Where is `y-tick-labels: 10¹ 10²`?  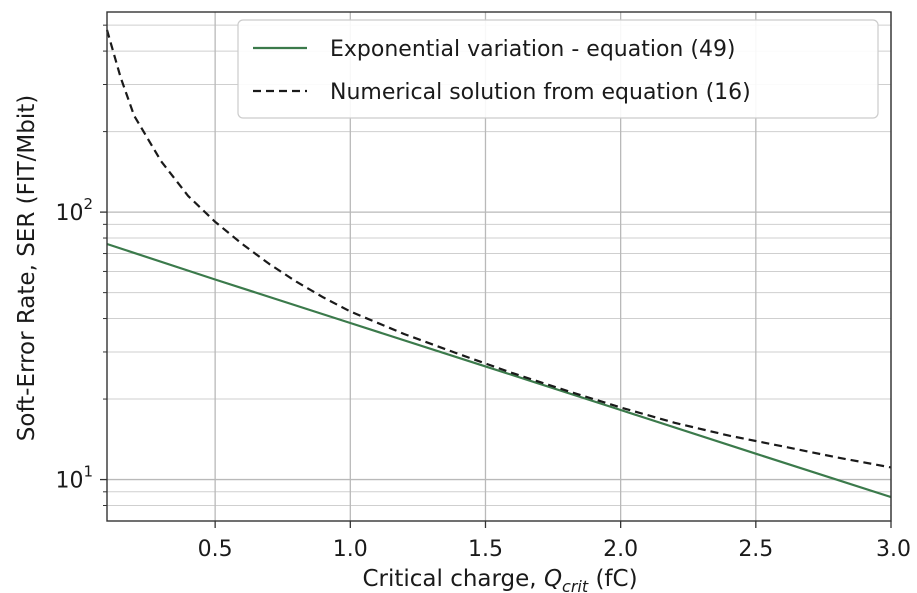 y-tick-labels: 10¹ 10² is located at coordinates (74, 344).